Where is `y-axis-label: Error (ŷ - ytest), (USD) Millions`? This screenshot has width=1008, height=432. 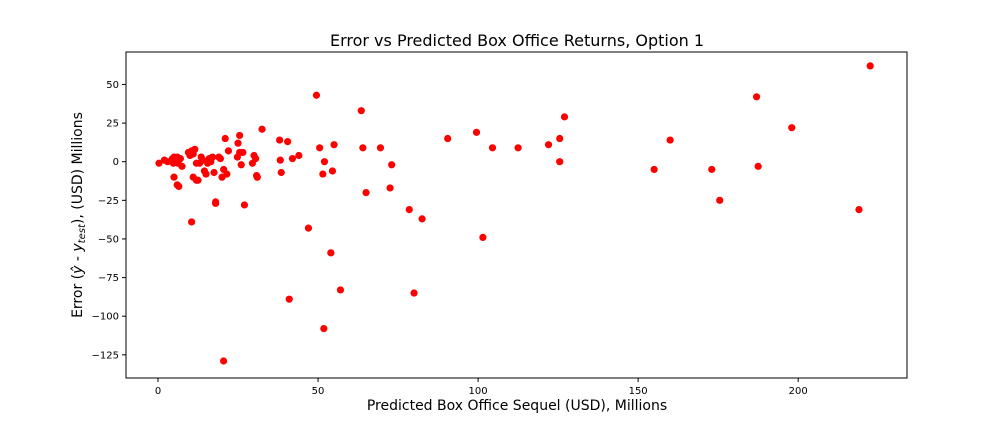 y-axis-label: Error (ŷ - ytest), (USD) Millions is located at coordinates (79, 215).